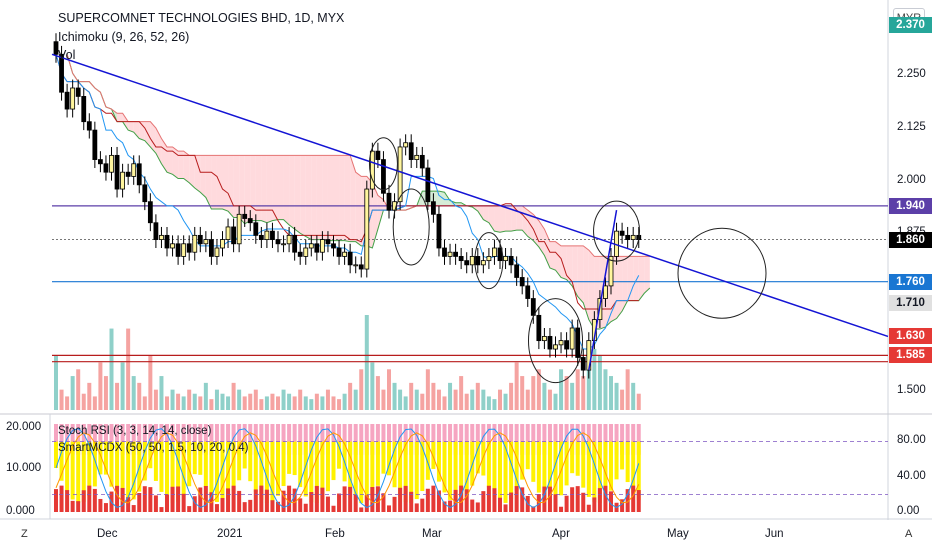  What do you see at coordinates (911, 74) in the screenshot?
I see `price-tick-label: 2.250` at bounding box center [911, 74].